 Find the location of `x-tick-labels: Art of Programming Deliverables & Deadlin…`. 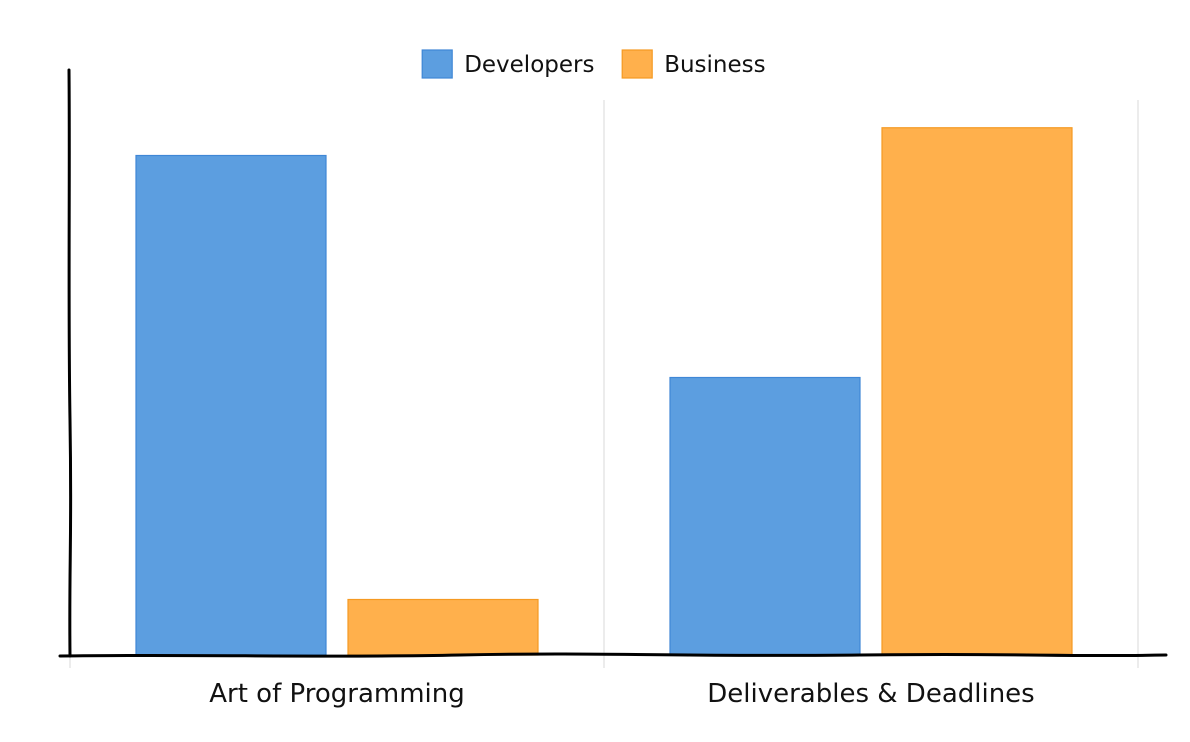

x-tick-labels: Art of Programming Deliverables & Deadlin… is located at coordinates (621, 694).